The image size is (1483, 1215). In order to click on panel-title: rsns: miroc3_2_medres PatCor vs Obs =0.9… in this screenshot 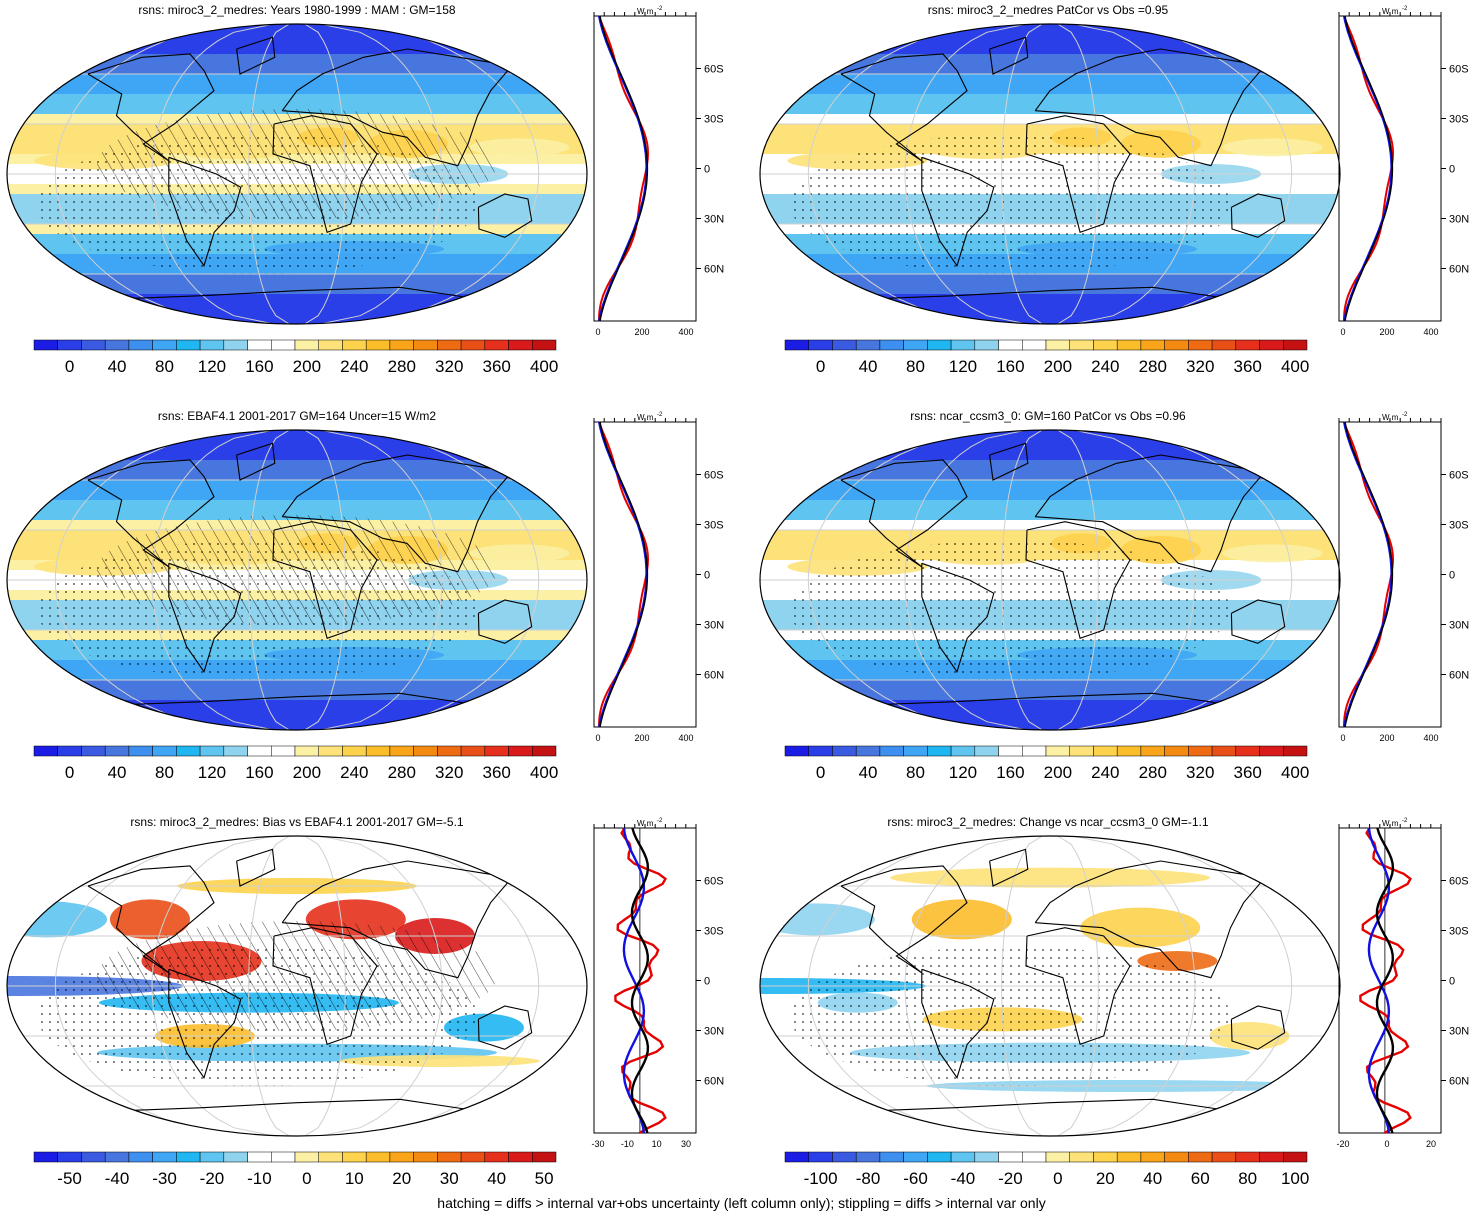, I will do `click(1048, 10)`.